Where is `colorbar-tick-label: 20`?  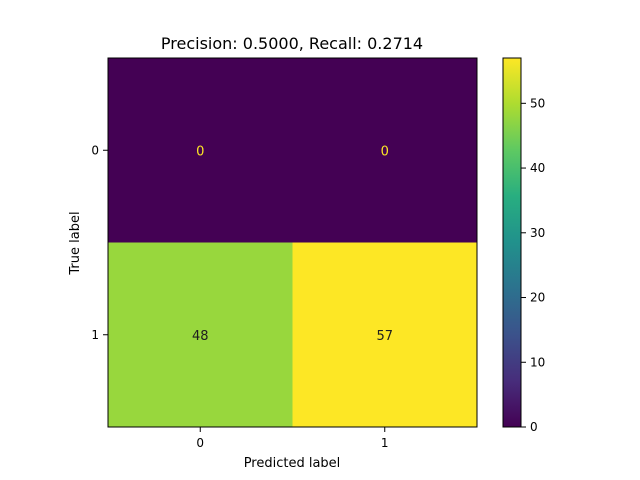 colorbar-tick-label: 20 is located at coordinates (537, 298).